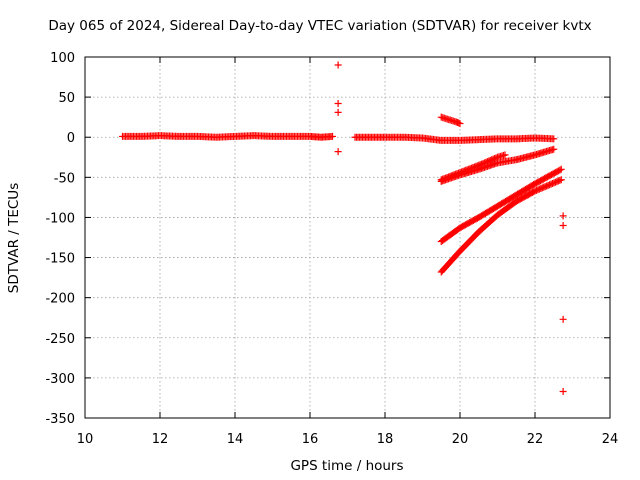 This screenshot has width=640, height=480. I want to click on y-tick-label: -50, so click(64, 178).